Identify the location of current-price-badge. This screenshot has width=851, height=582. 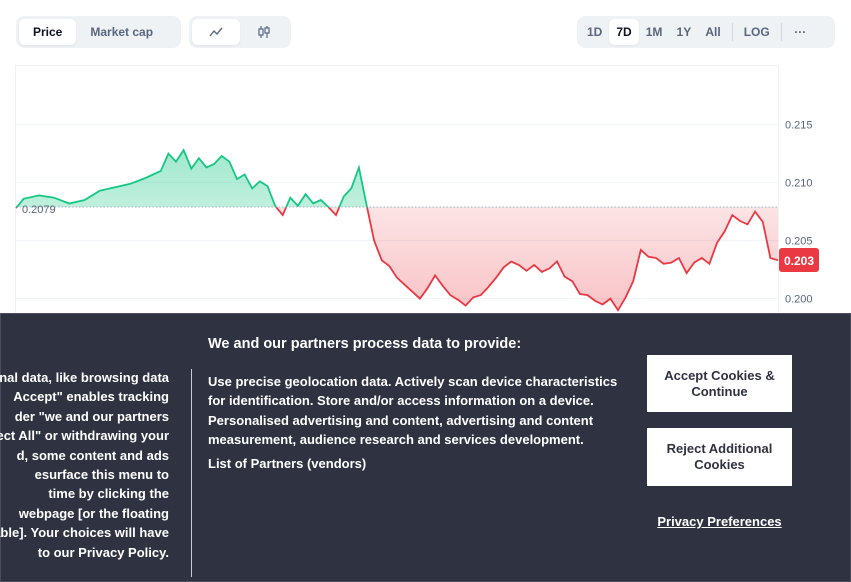
(799, 260).